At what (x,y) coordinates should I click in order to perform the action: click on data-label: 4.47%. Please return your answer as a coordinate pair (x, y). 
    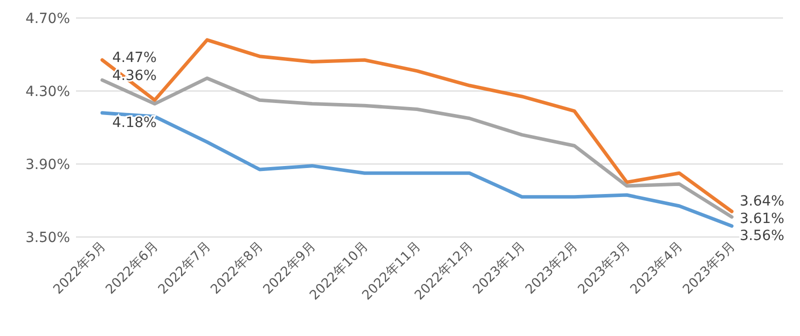
    Looking at the image, I should click on (134, 58).